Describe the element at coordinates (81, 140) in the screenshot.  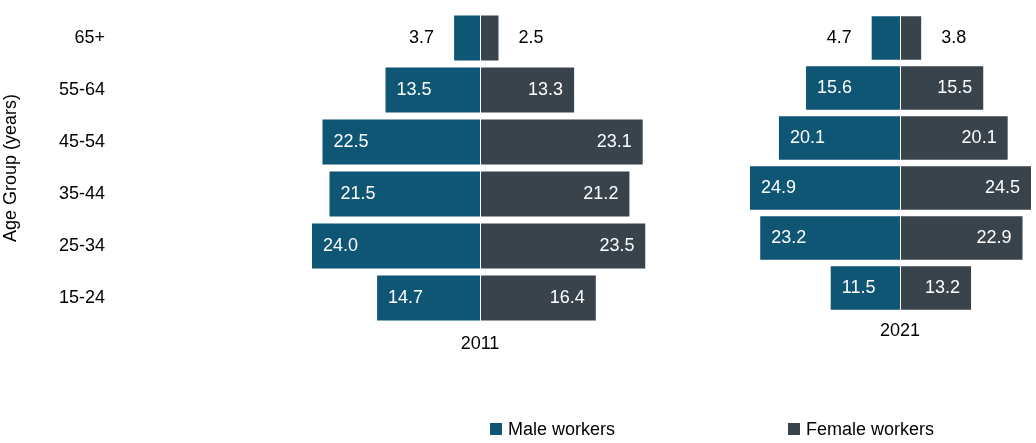
I see `y-tick-label: 45-54` at that location.